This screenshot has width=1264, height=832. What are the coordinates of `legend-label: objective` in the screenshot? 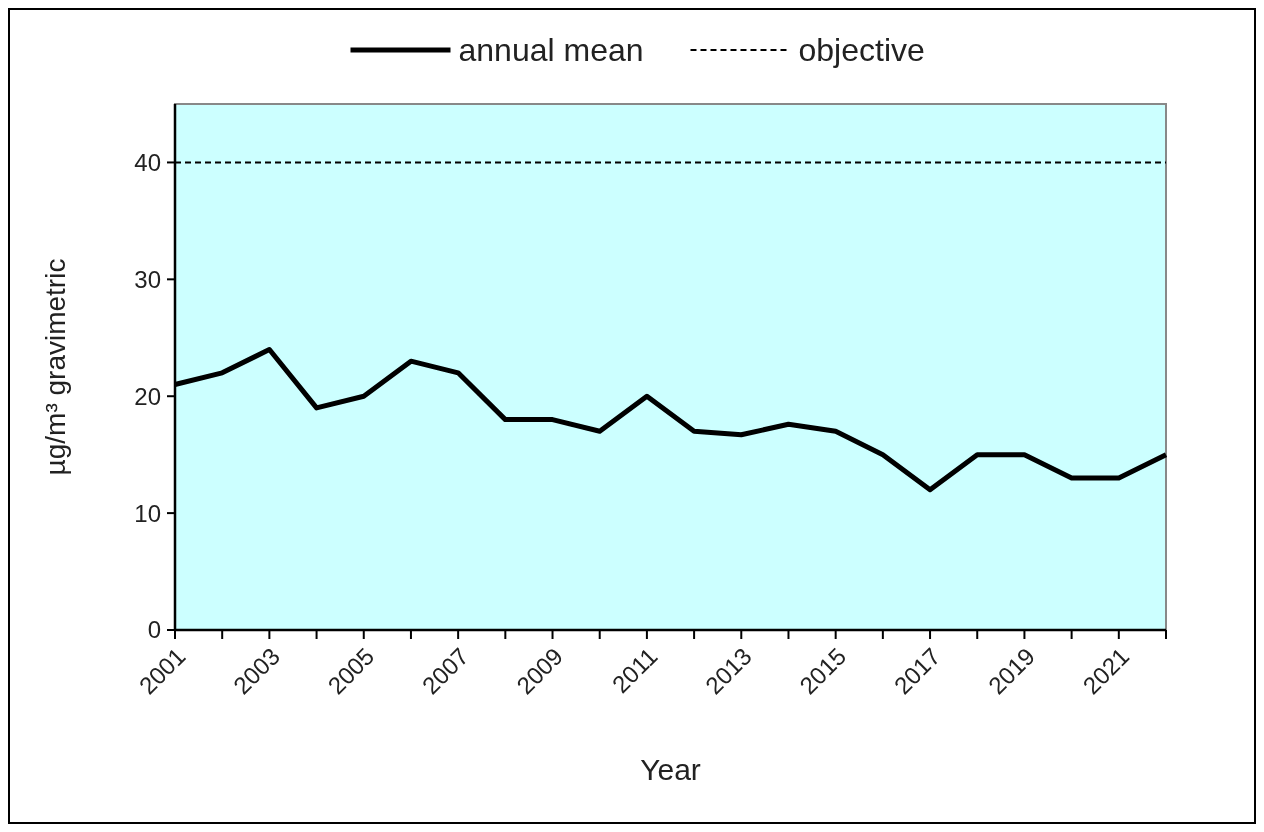 It's located at (861, 50).